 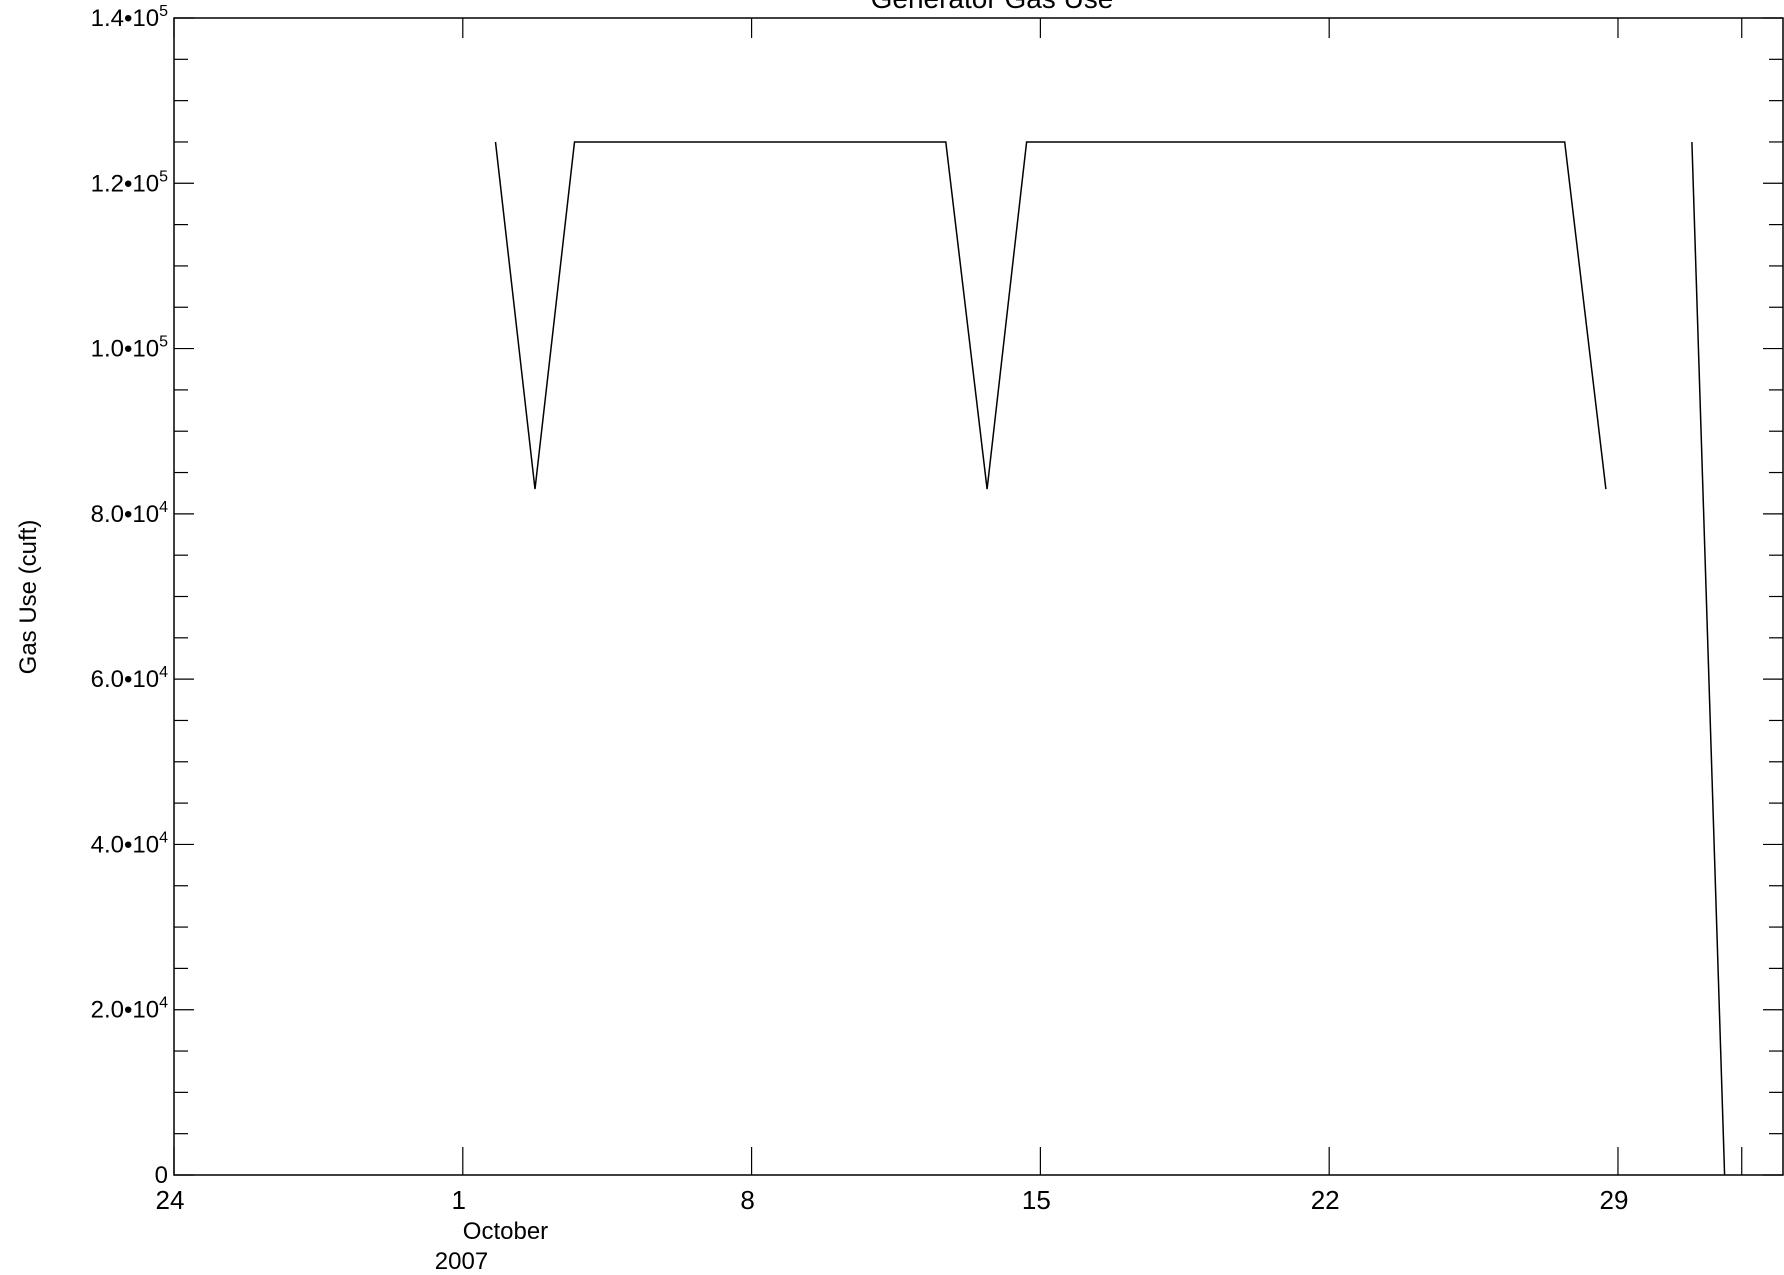 What do you see at coordinates (129, 678) in the screenshot?
I see `y-tick-label: 6.0•104` at bounding box center [129, 678].